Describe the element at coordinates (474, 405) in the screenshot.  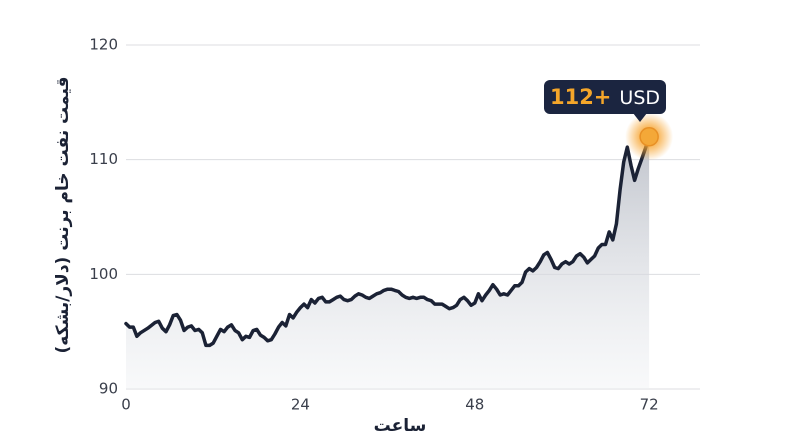
I see `x-tick-label: 48` at that location.